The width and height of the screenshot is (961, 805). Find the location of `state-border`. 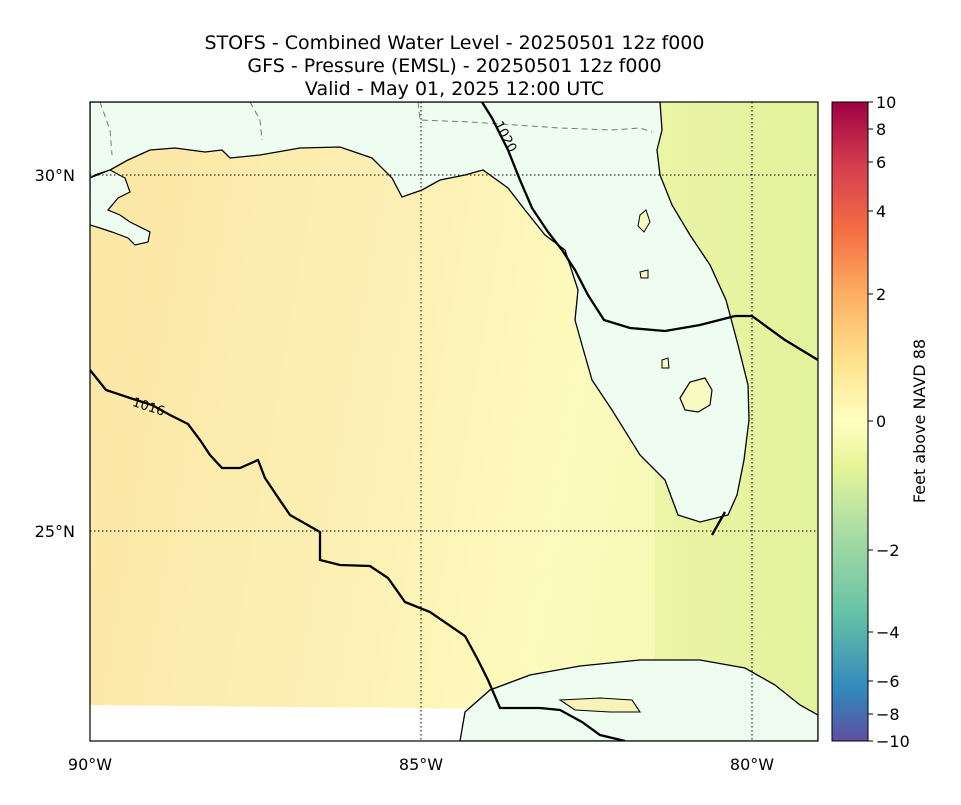

state-border is located at coordinates (256, 121).